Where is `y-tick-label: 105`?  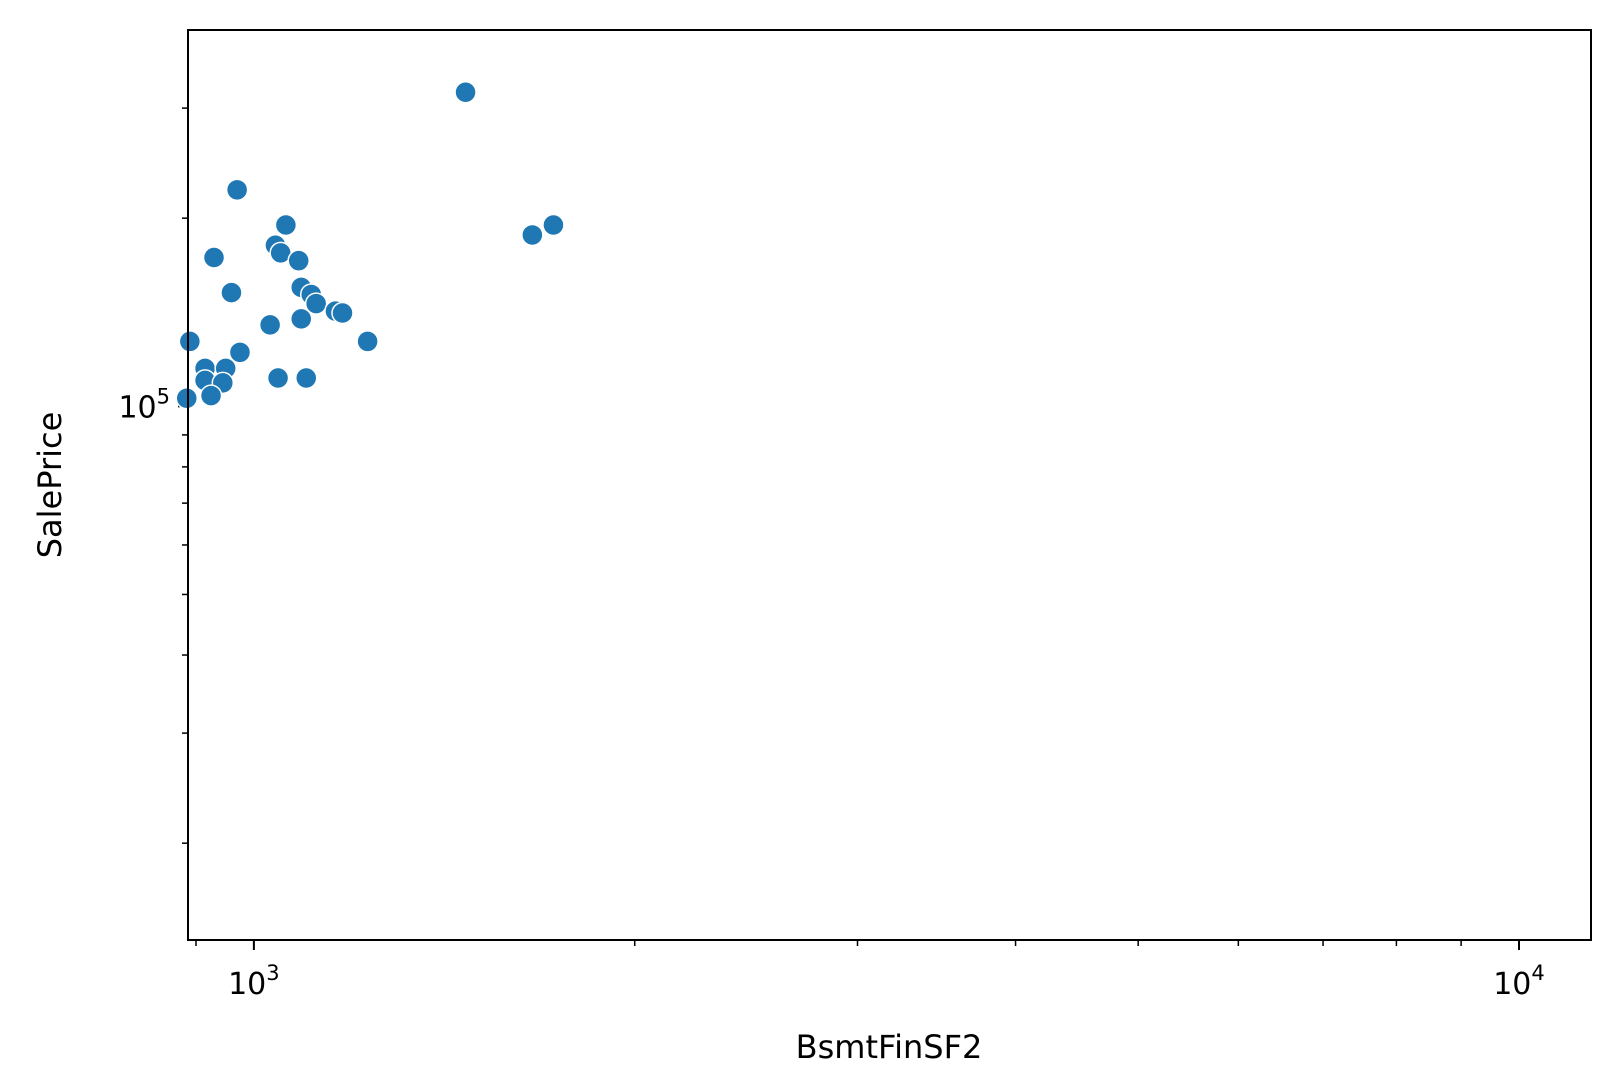 y-tick-label: 105 is located at coordinates (144, 404).